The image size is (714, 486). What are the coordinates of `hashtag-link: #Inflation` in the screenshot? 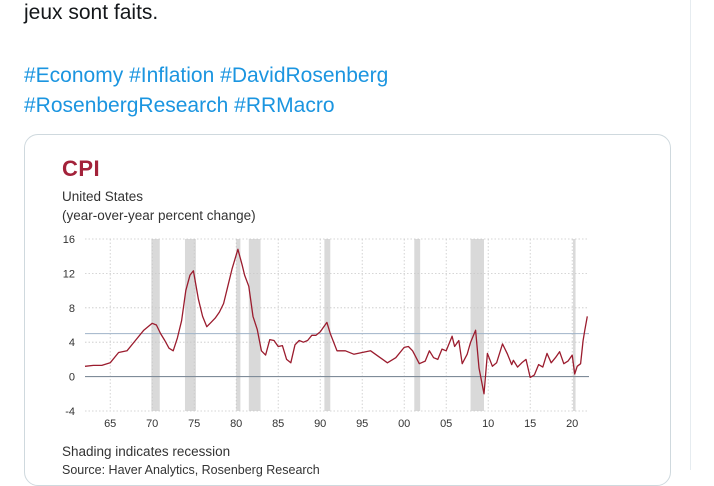 It's located at (172, 75).